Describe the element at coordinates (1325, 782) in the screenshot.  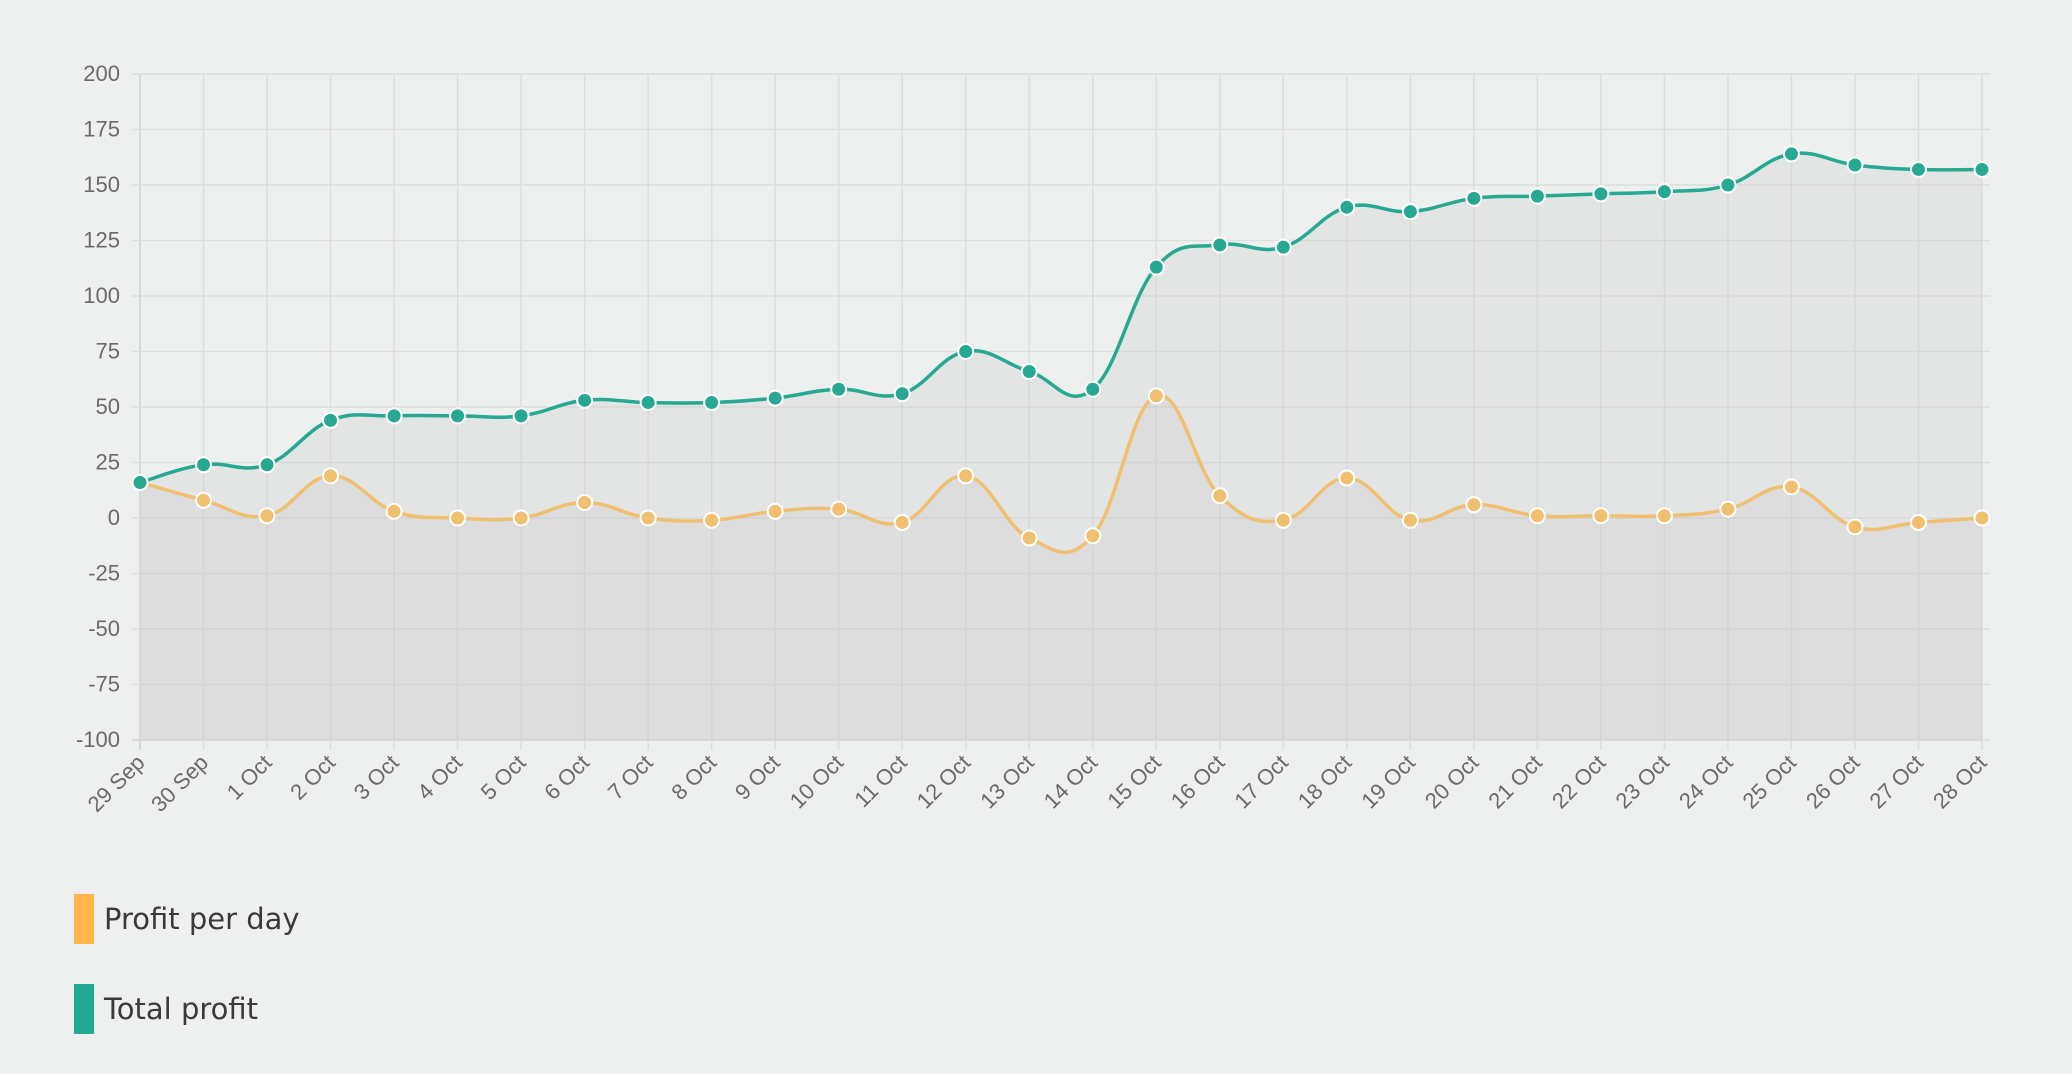
I see `x-tick-label: 18 Oct` at that location.